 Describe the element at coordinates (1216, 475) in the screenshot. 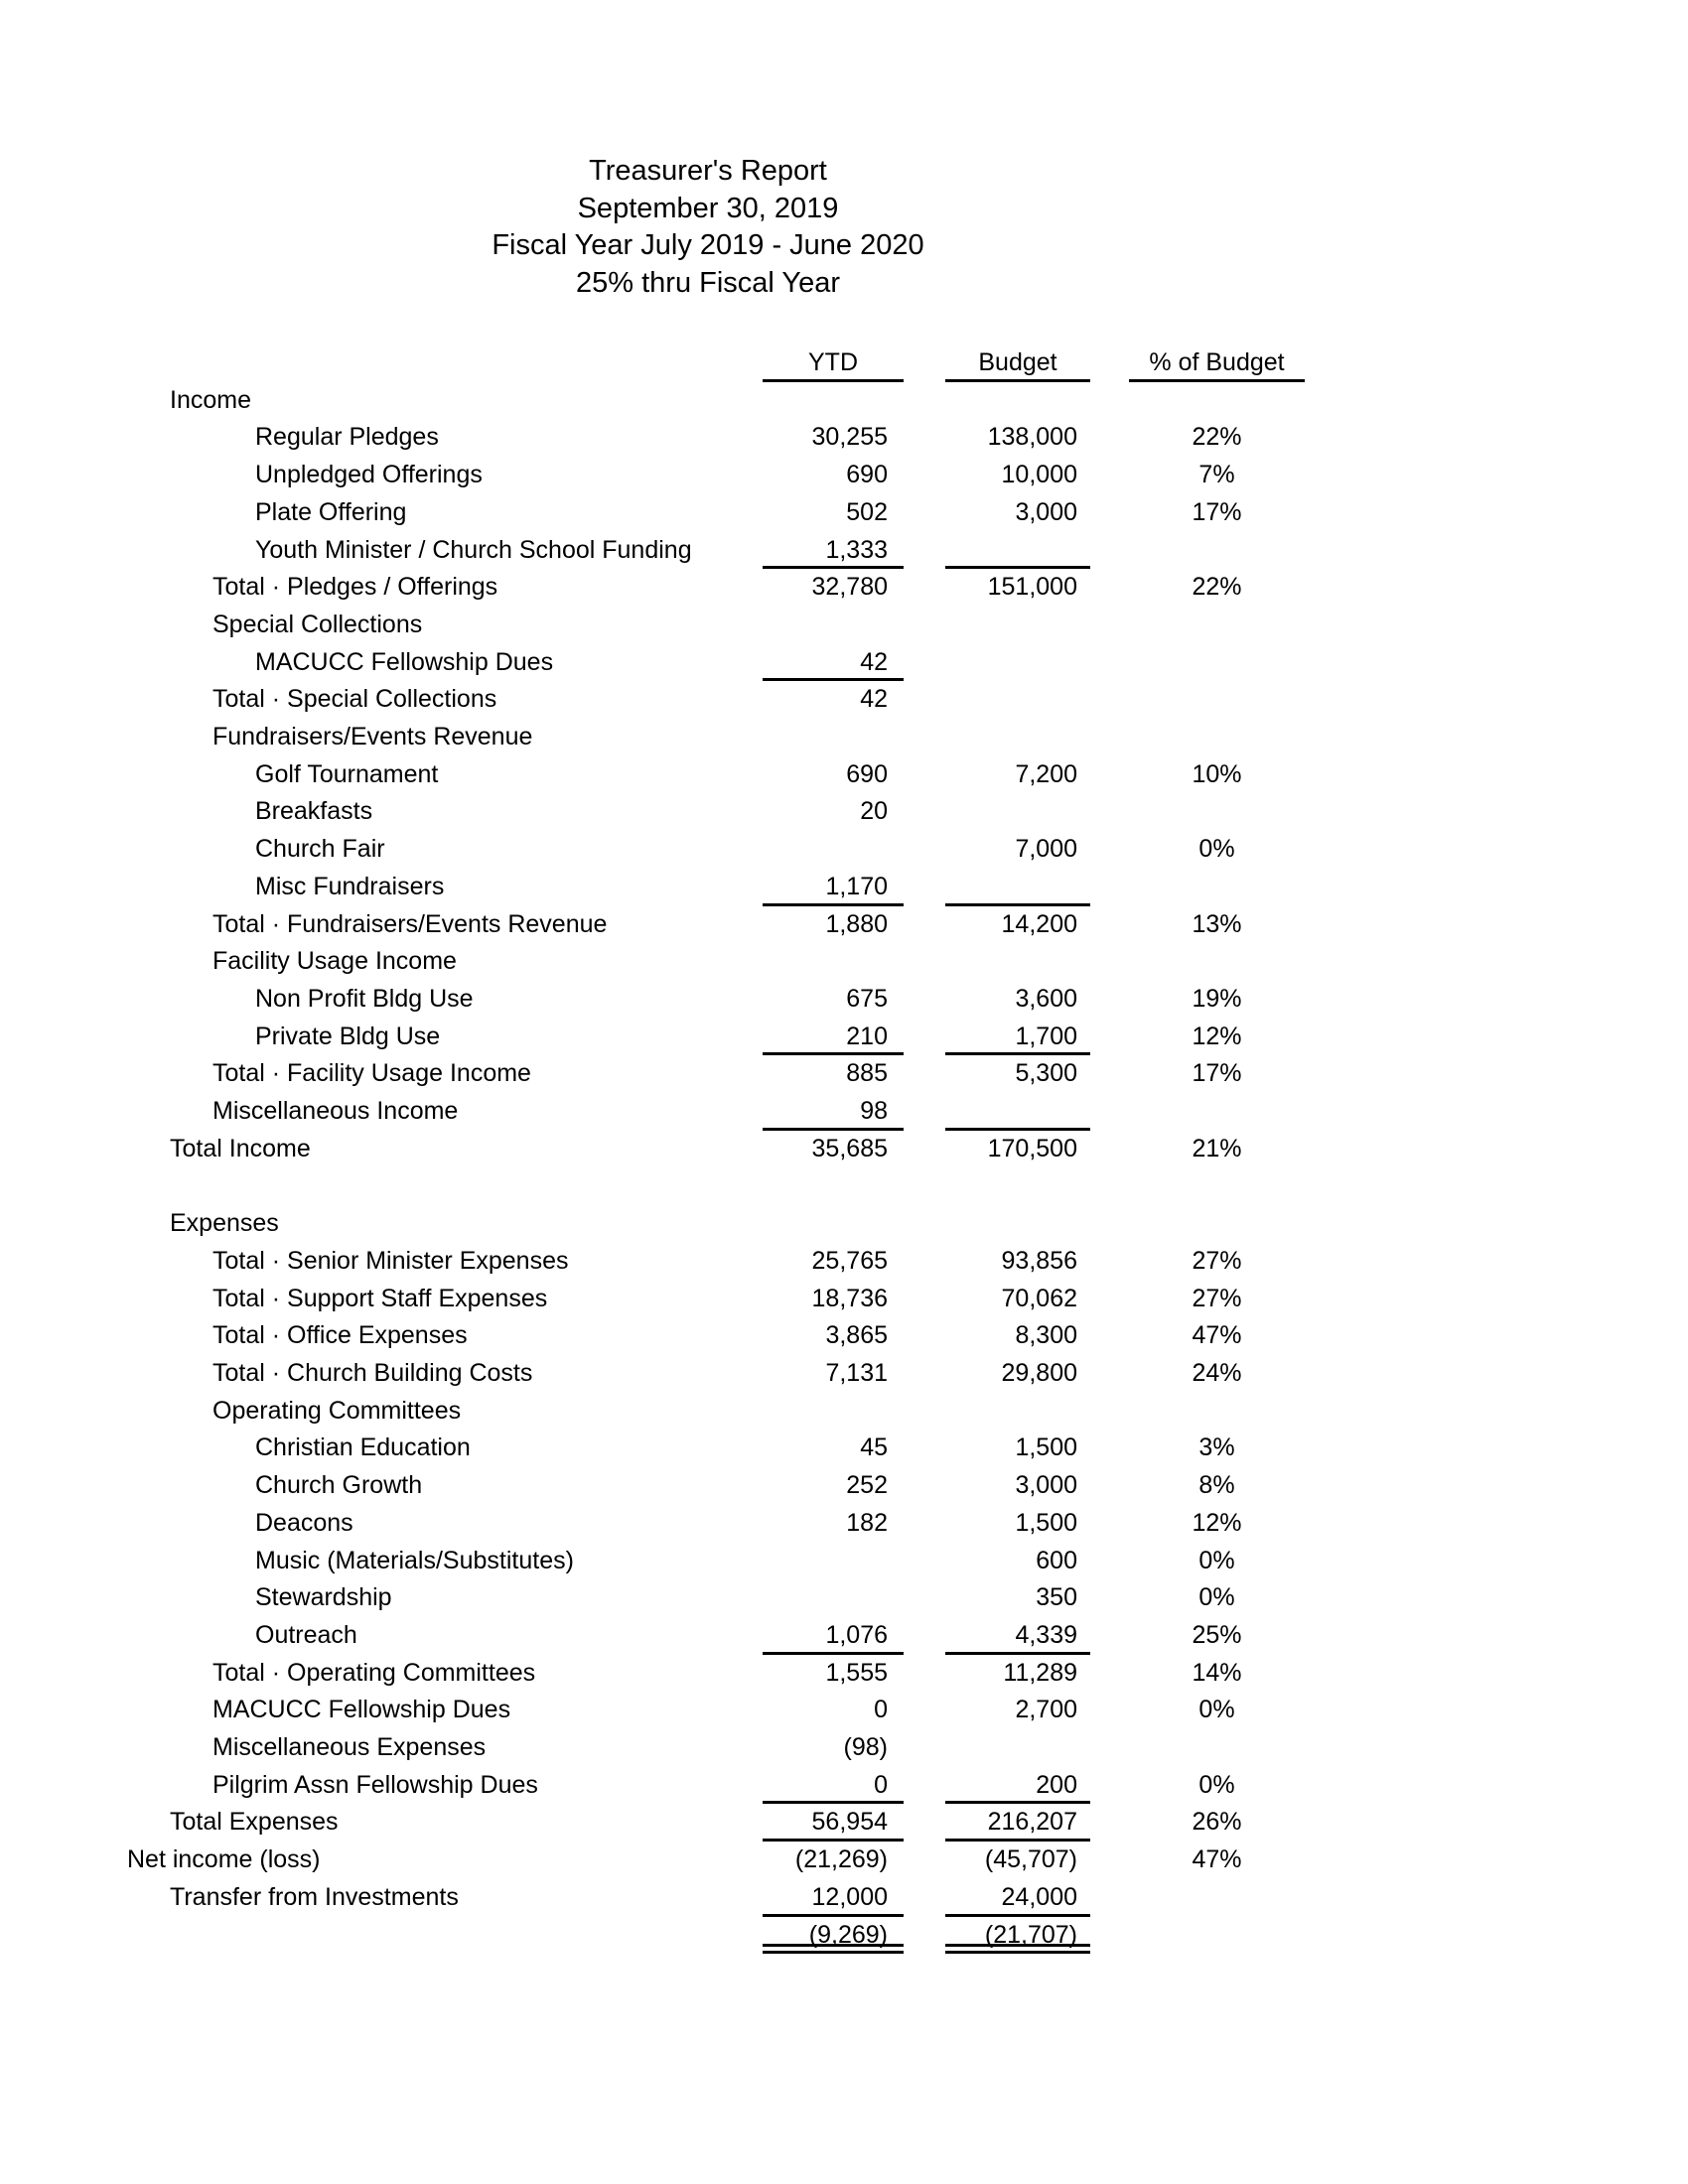

I see `pct-cell: 7%` at that location.